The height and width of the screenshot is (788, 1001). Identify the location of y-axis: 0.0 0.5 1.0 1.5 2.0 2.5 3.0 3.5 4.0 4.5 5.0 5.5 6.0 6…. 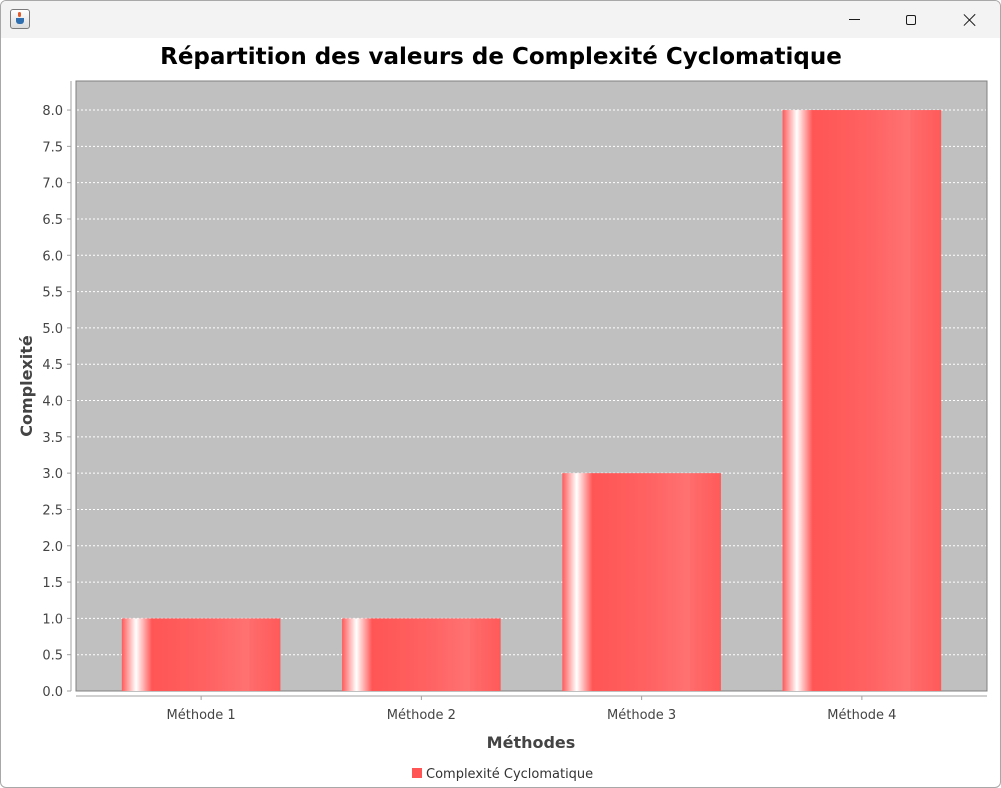
(57, 390).